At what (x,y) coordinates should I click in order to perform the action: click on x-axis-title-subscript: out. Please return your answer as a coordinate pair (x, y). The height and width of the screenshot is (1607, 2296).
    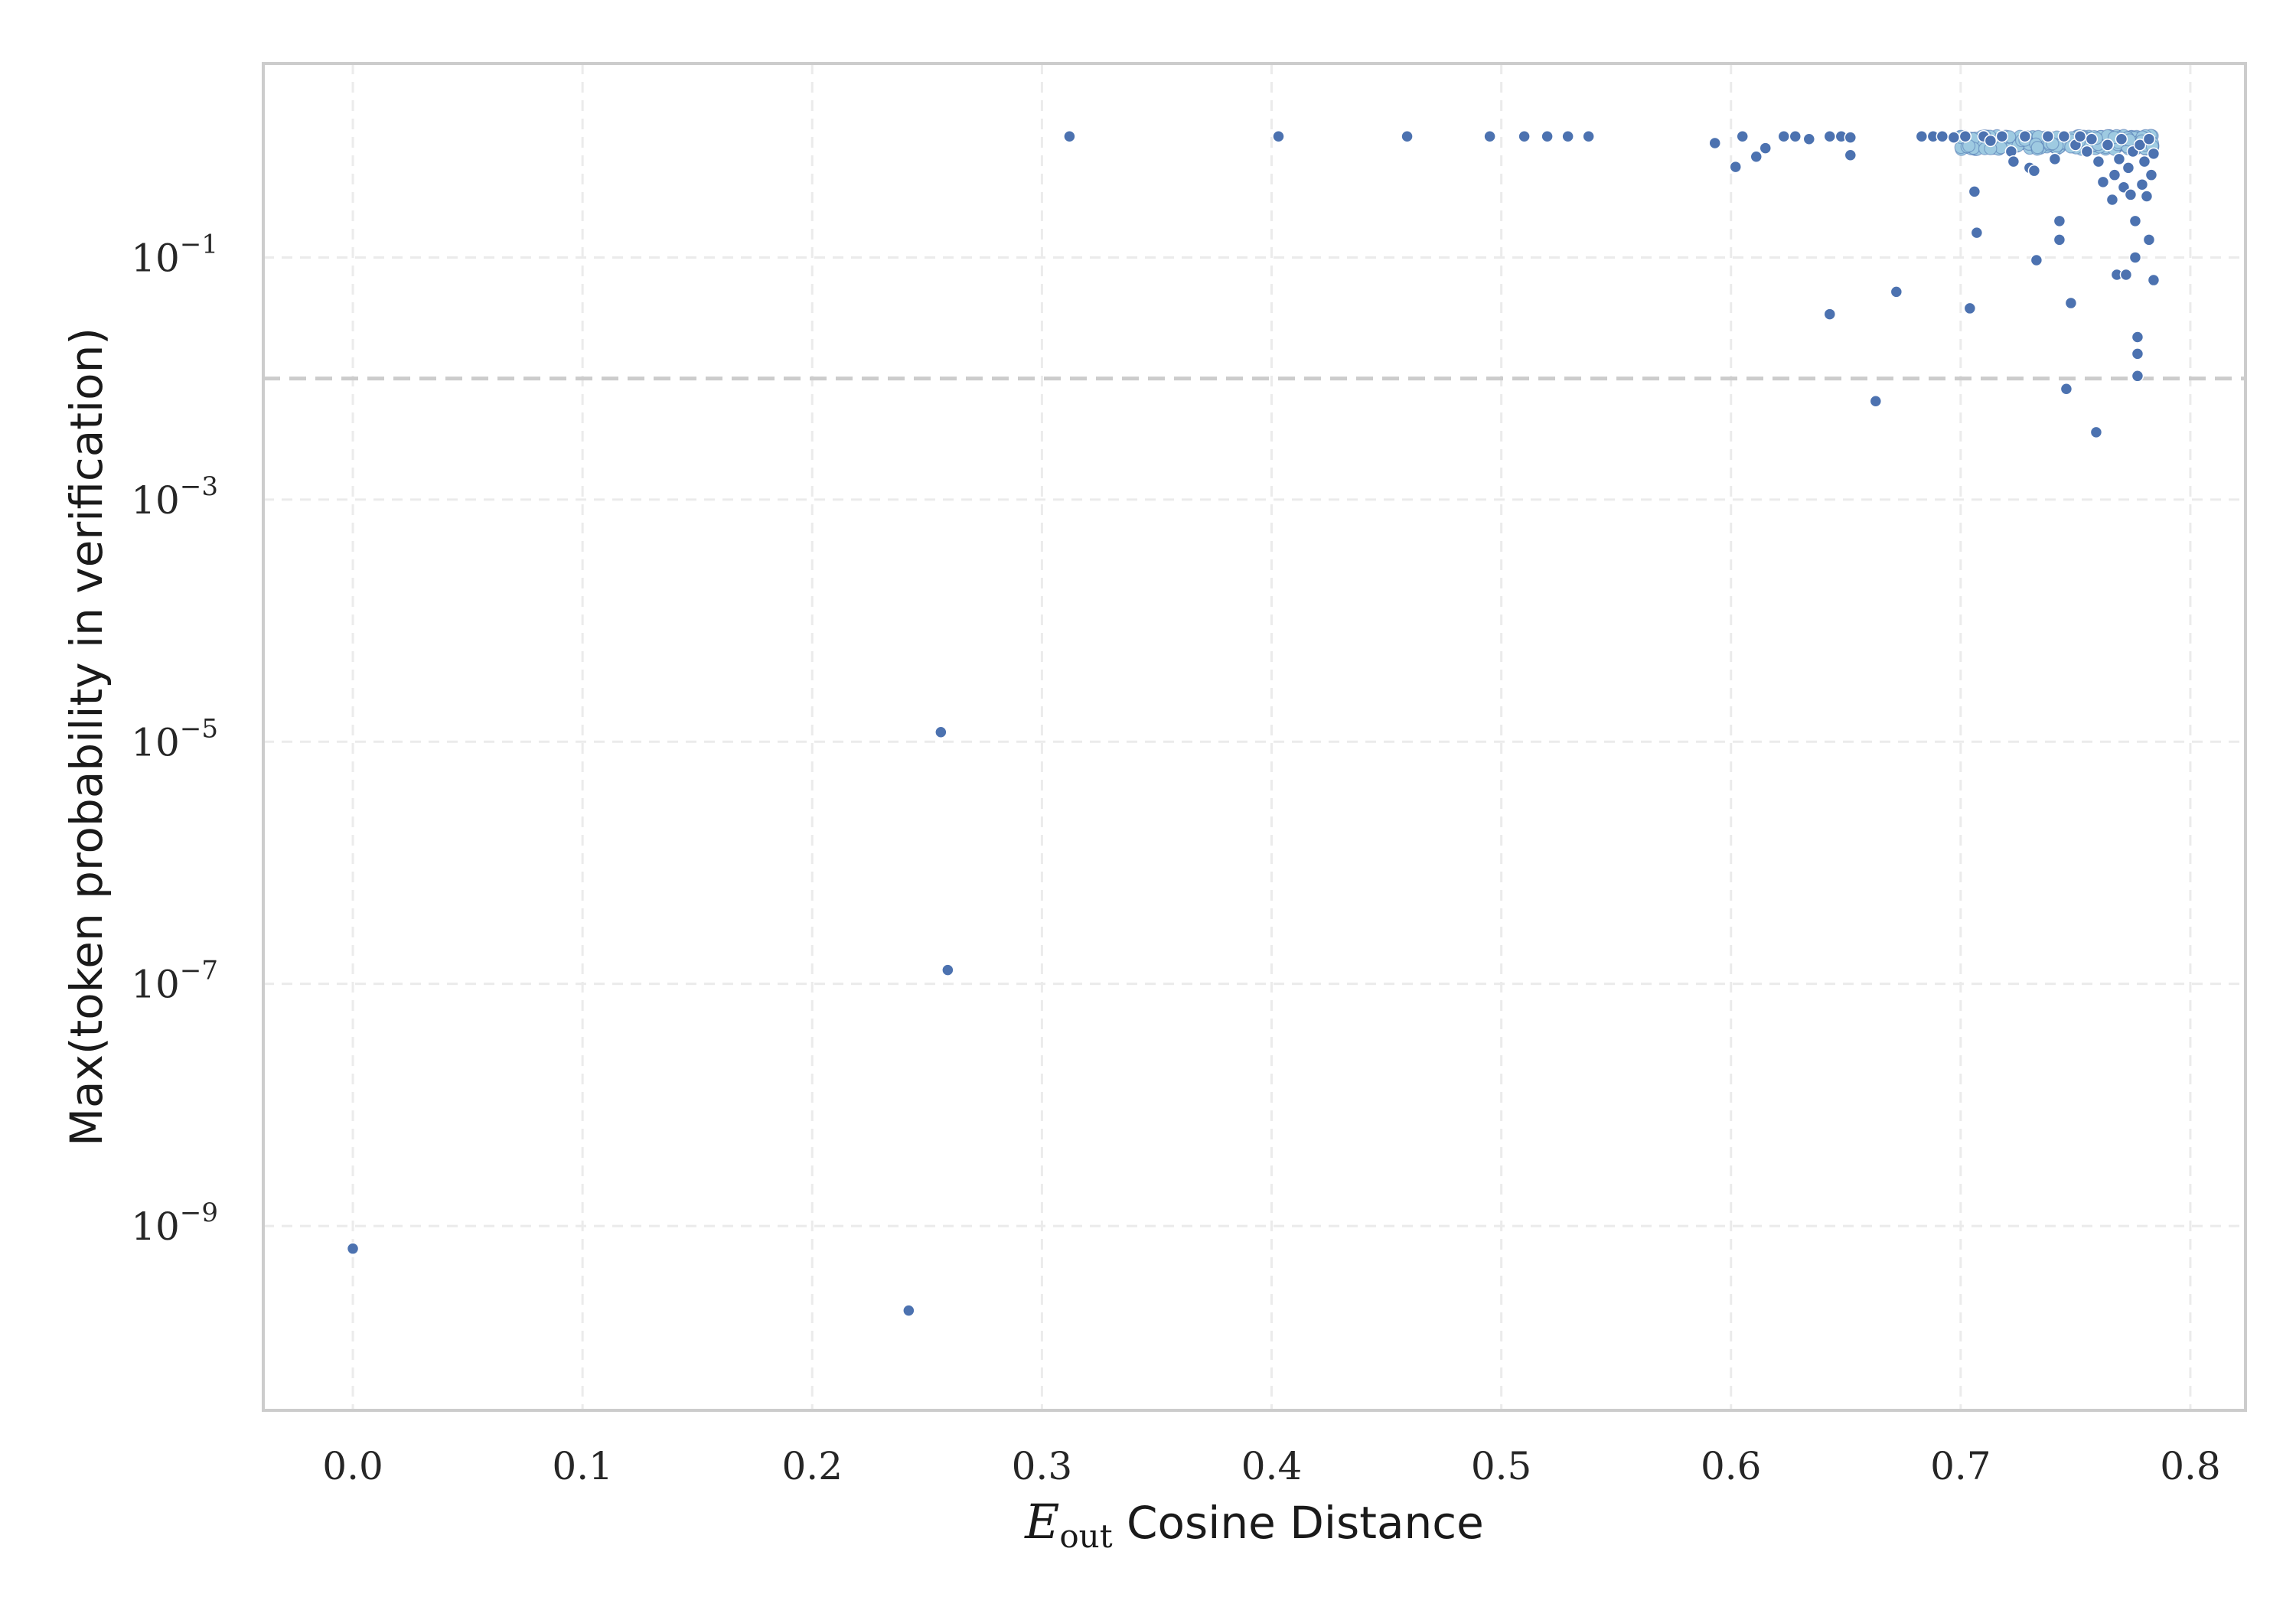
    Looking at the image, I should click on (1085, 1536).